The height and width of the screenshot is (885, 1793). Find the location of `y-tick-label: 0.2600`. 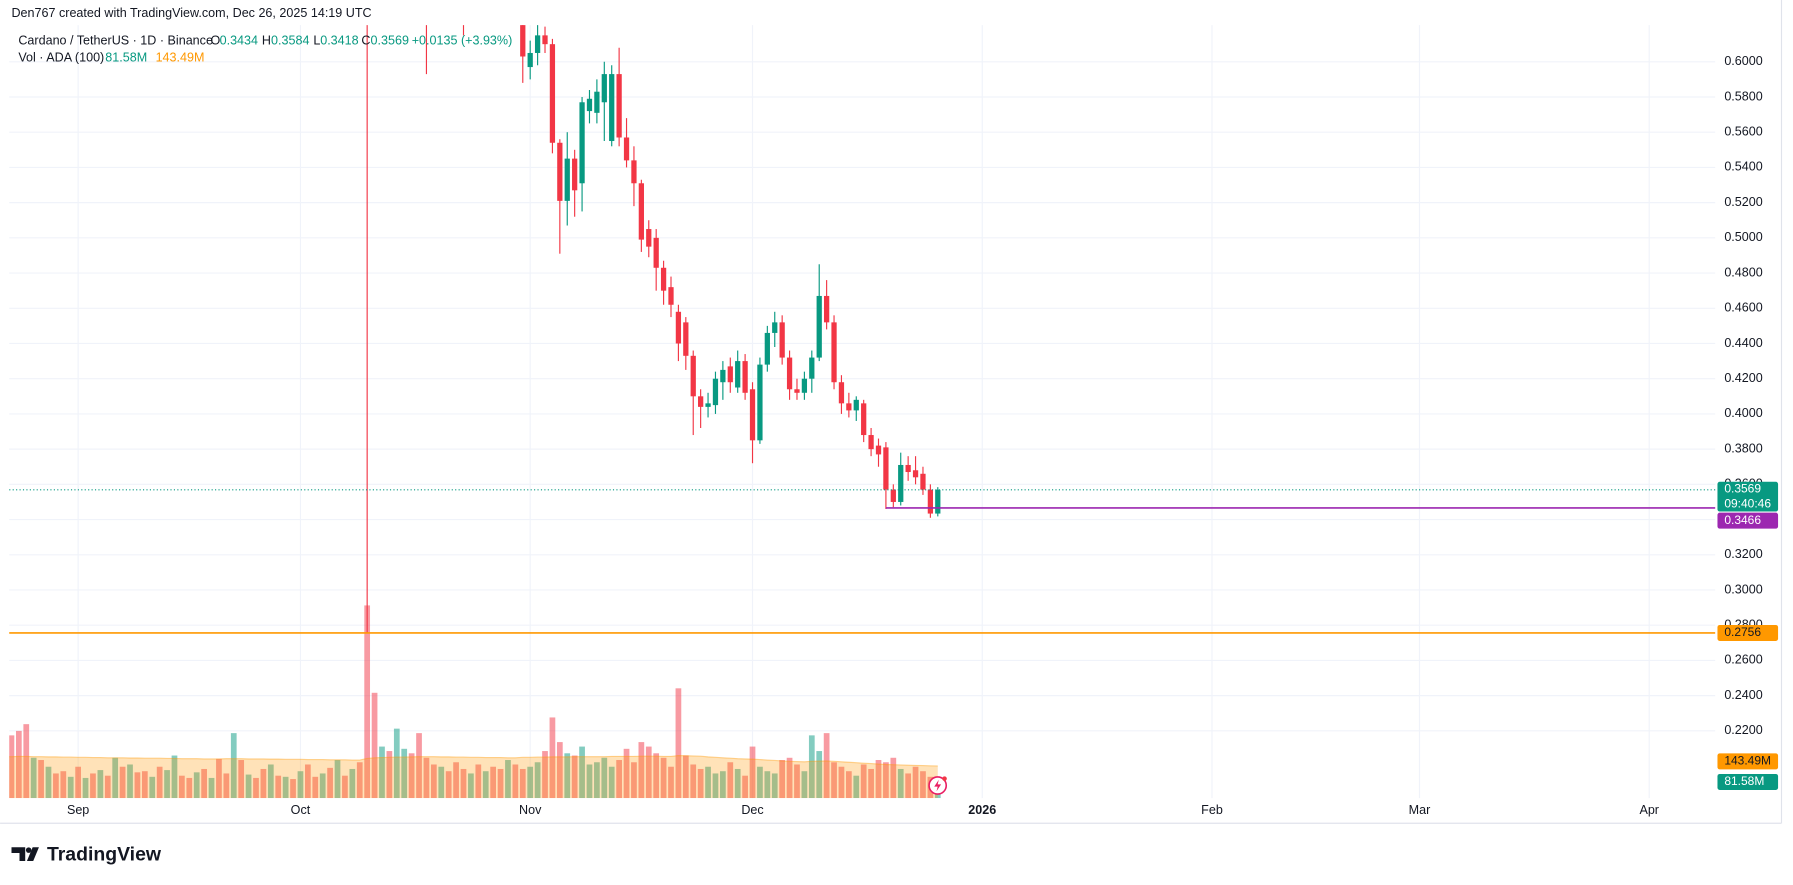

y-tick-label: 0.2600 is located at coordinates (1743, 660).